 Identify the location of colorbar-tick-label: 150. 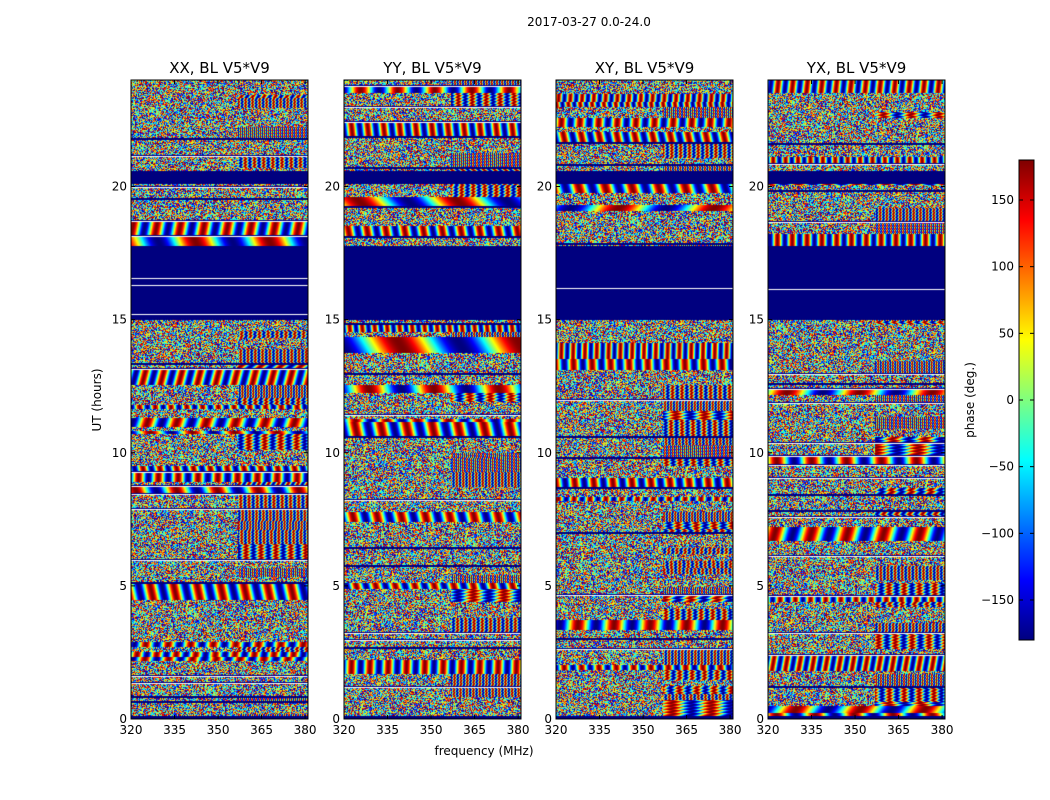
(1002, 200).